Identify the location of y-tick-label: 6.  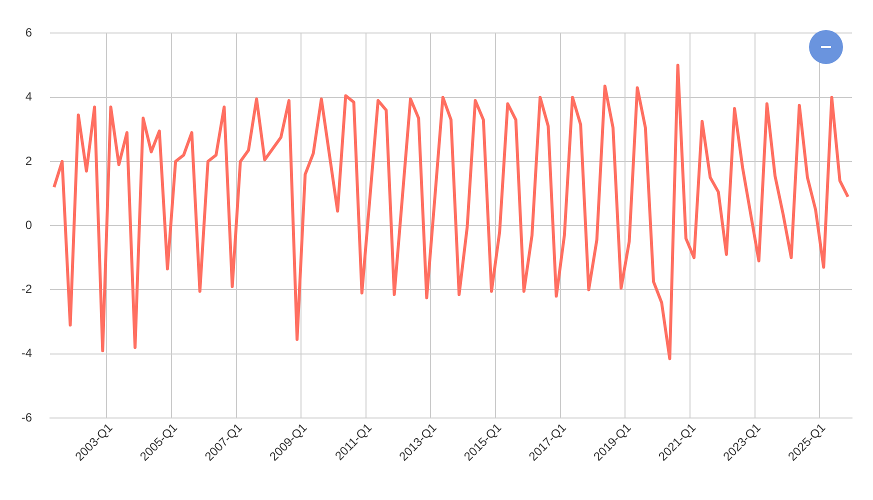
(28, 33).